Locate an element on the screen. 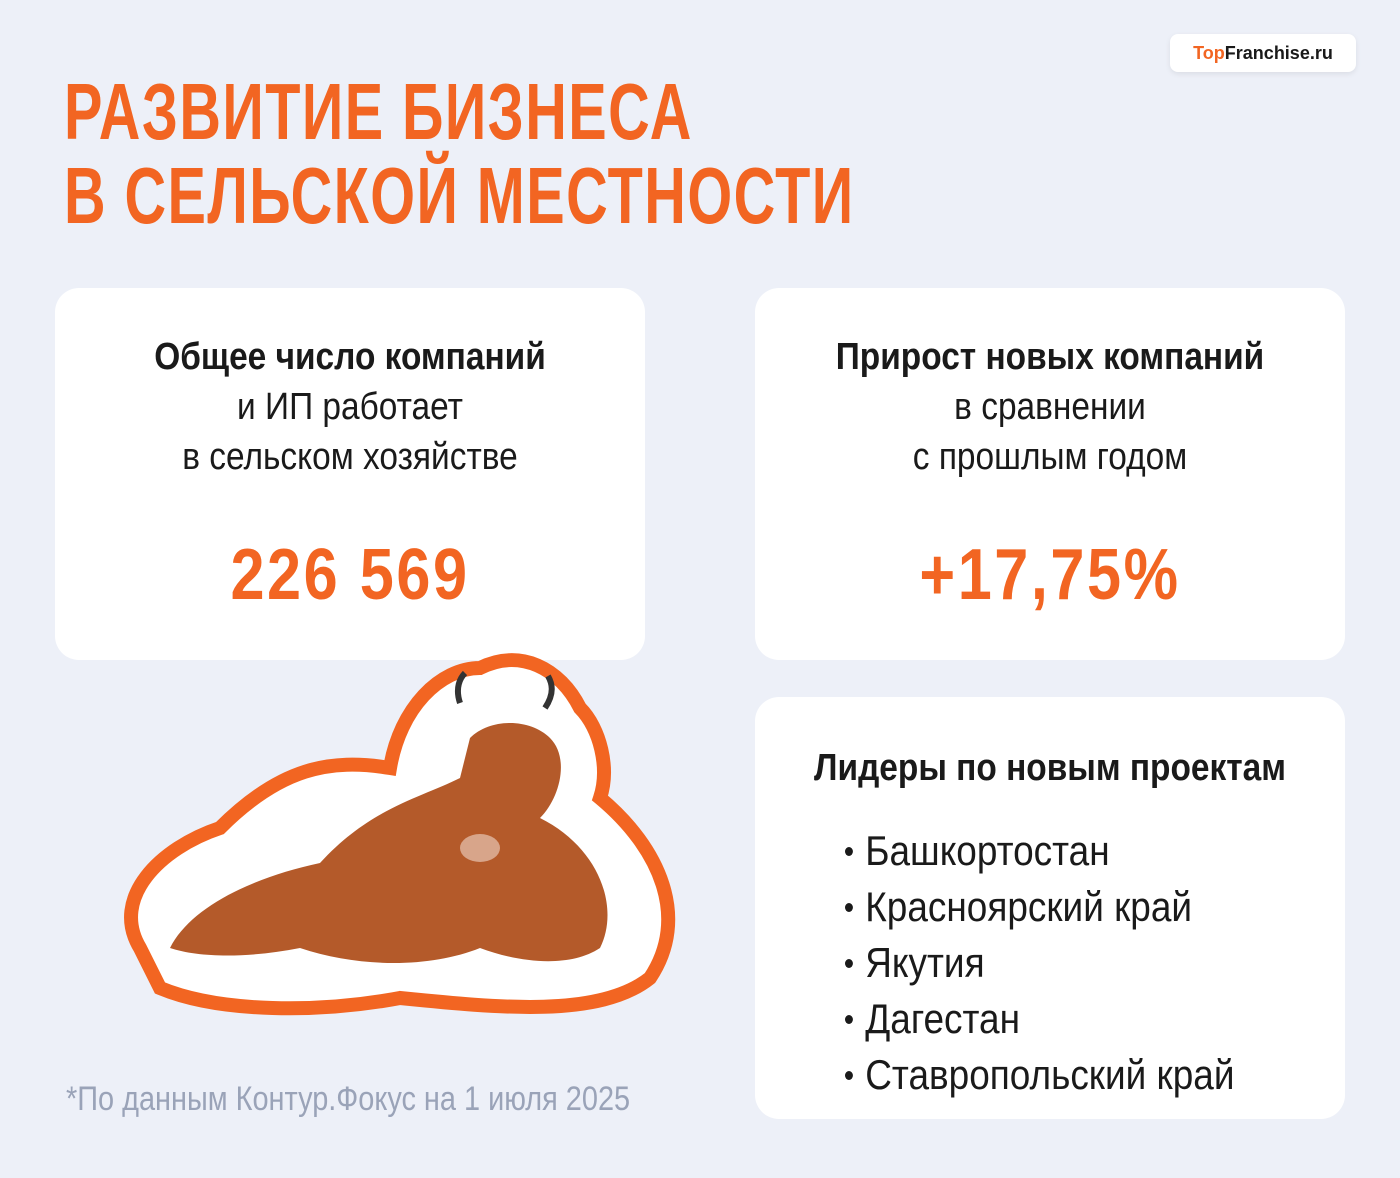 The image size is (1400, 1178). leader-item: Башкортостан is located at coordinates (1065, 851).